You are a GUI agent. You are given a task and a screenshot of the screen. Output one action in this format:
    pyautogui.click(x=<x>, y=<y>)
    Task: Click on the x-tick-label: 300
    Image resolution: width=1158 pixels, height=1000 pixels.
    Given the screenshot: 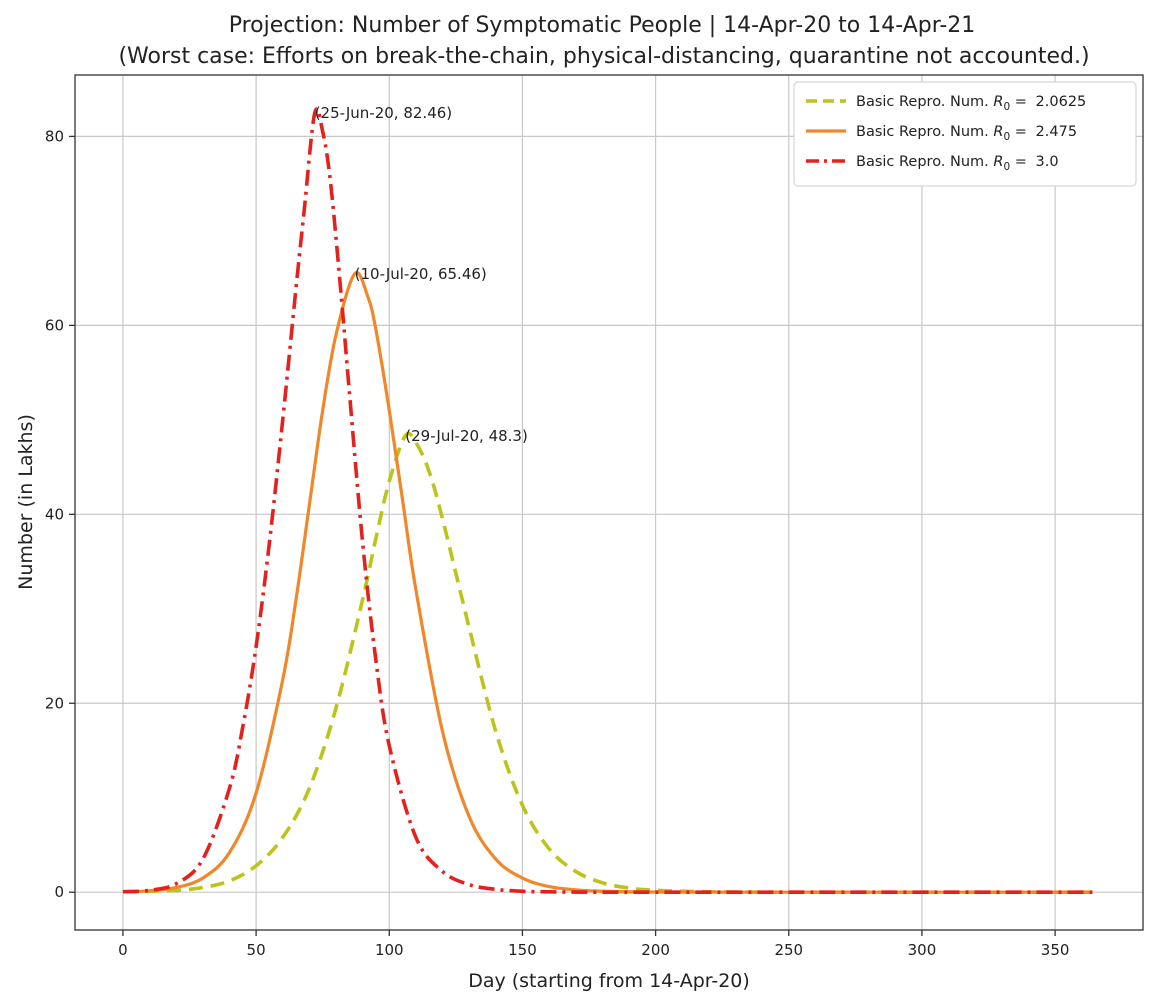 What is the action you would take?
    pyautogui.click(x=922, y=950)
    